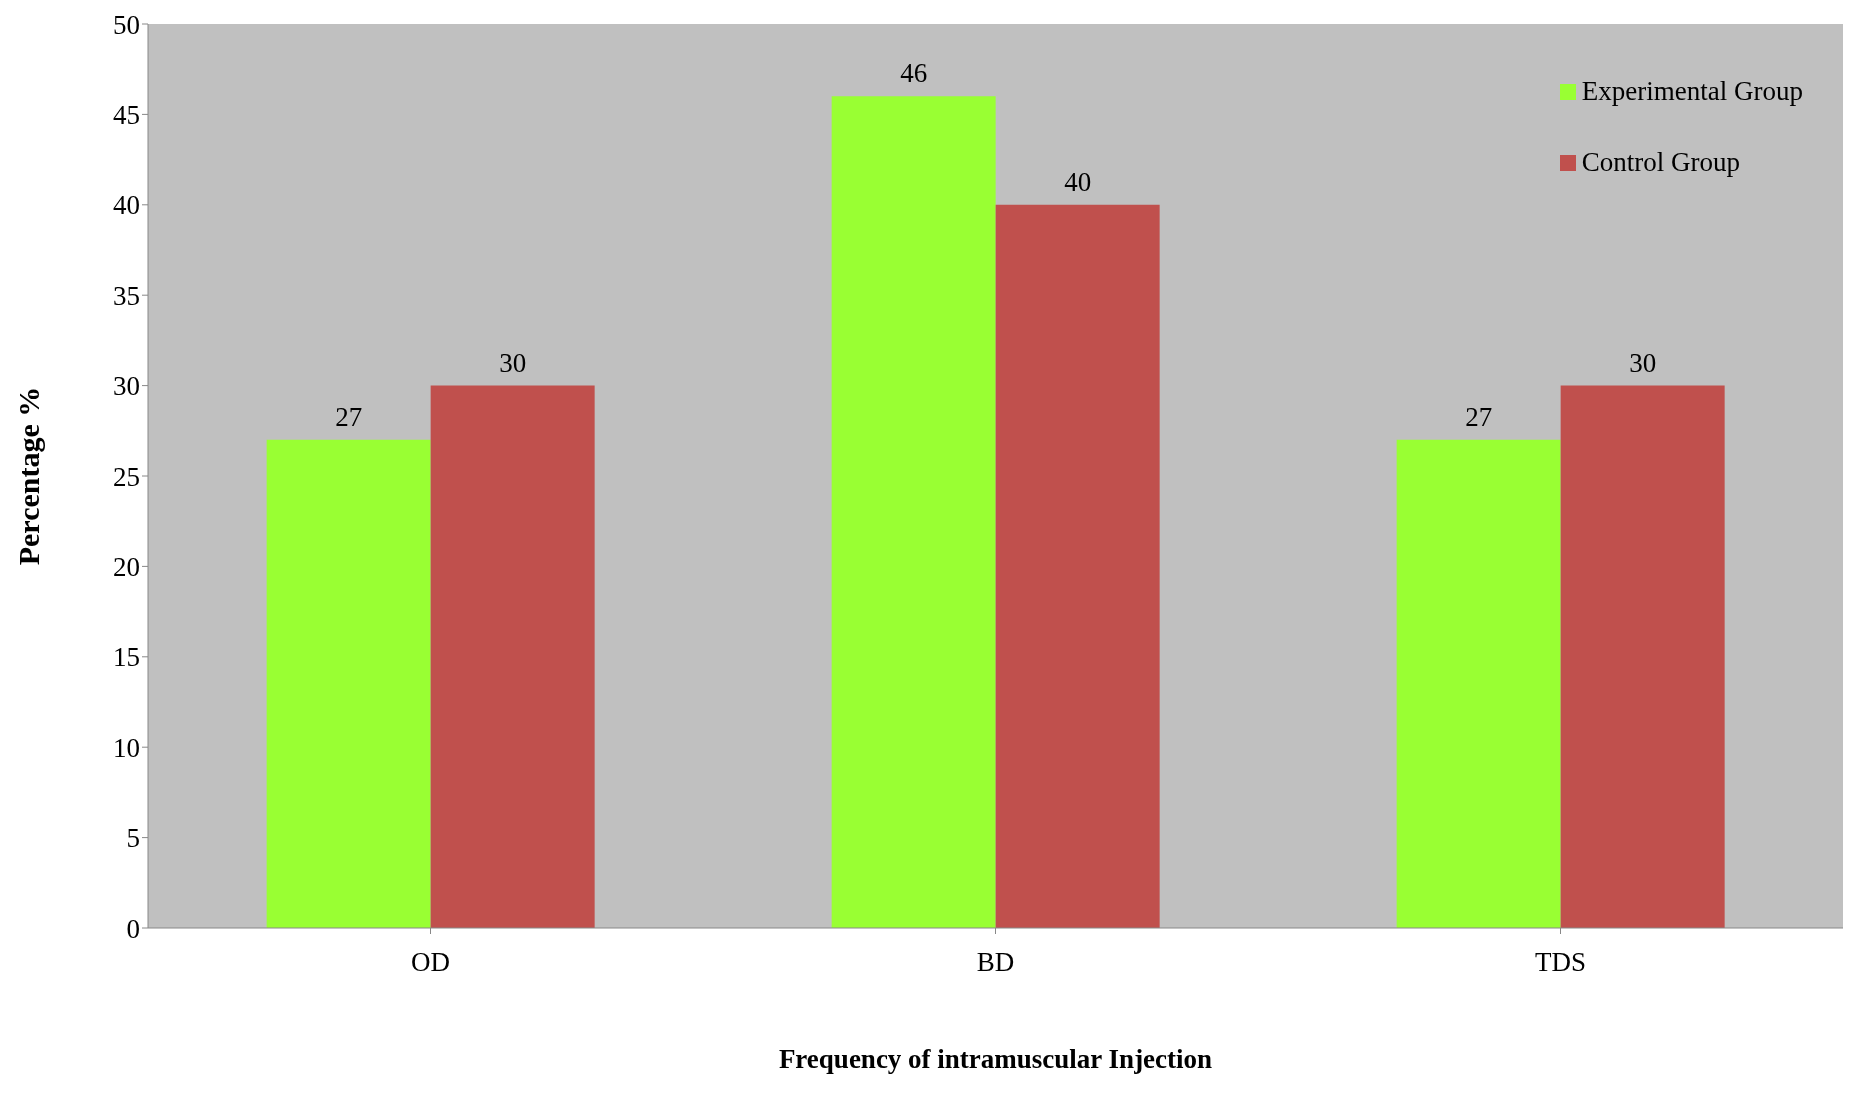 The image size is (1851, 1096). I want to click on x-tick-label: TDS, so click(1560, 962).